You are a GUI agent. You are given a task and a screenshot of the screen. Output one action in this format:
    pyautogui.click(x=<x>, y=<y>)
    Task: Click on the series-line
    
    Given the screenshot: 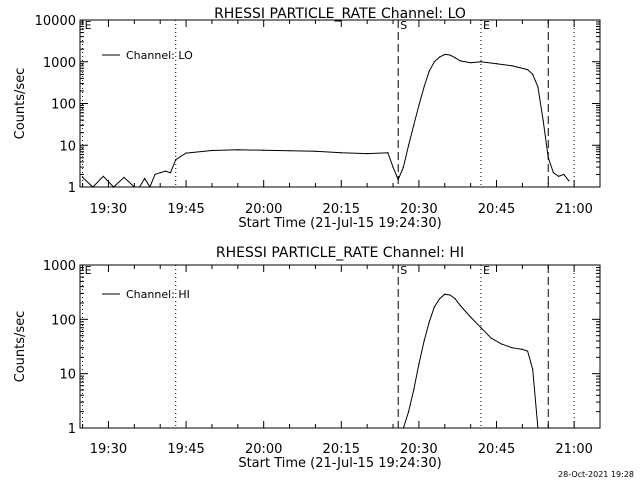 What is the action you would take?
    pyautogui.click(x=470, y=361)
    